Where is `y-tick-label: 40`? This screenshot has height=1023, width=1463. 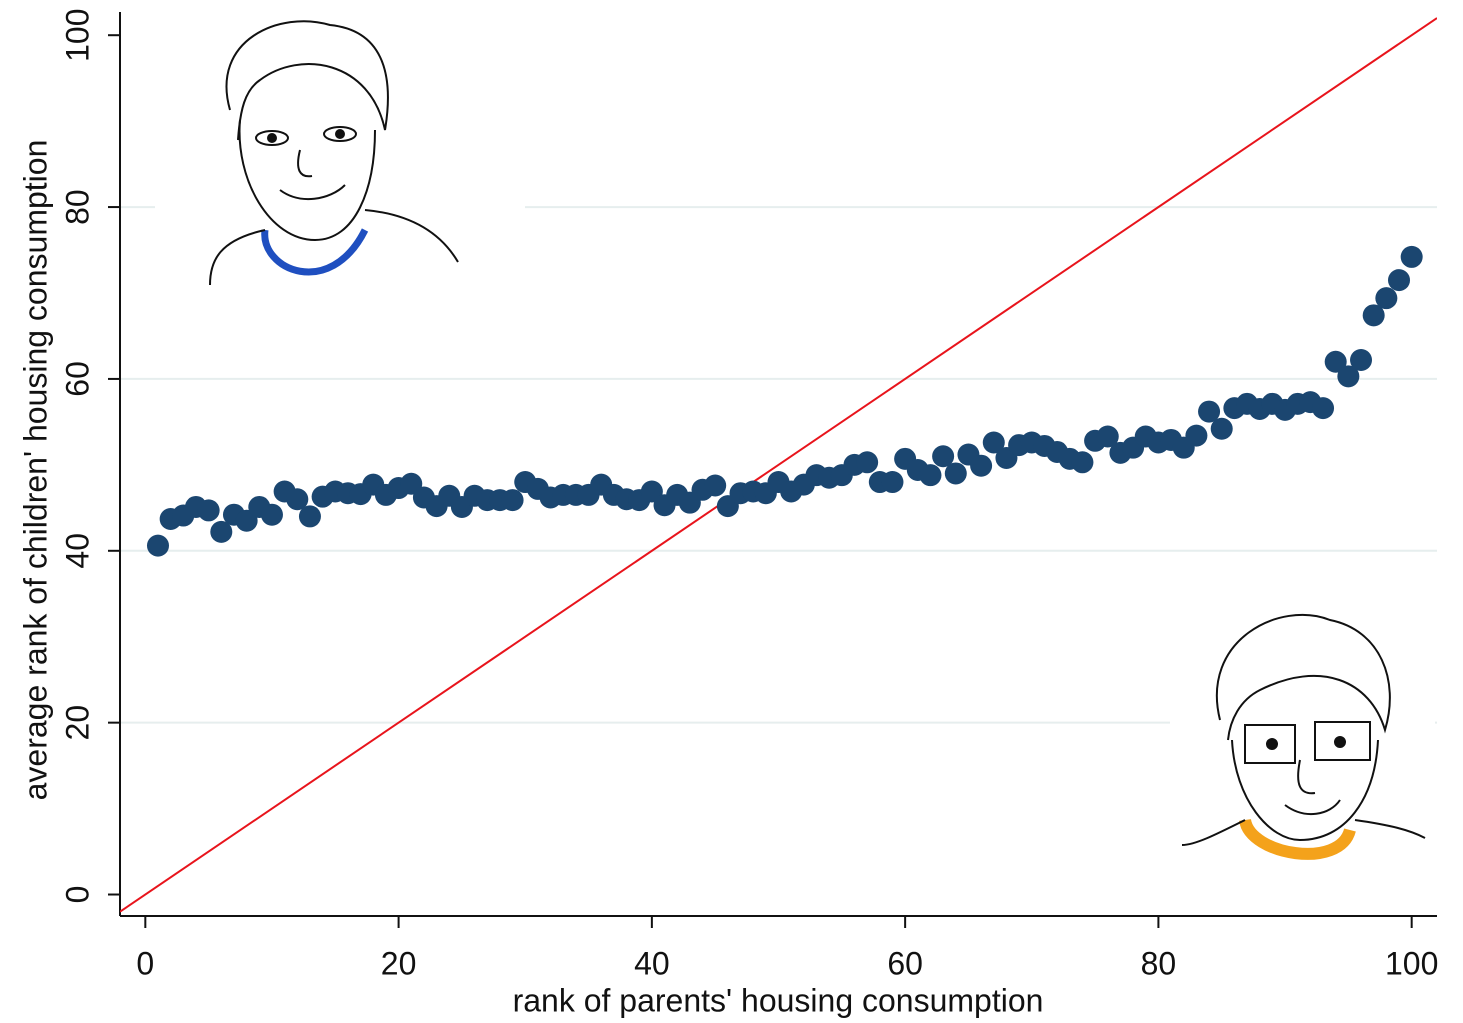
y-tick-label: 40 is located at coordinates (77, 551).